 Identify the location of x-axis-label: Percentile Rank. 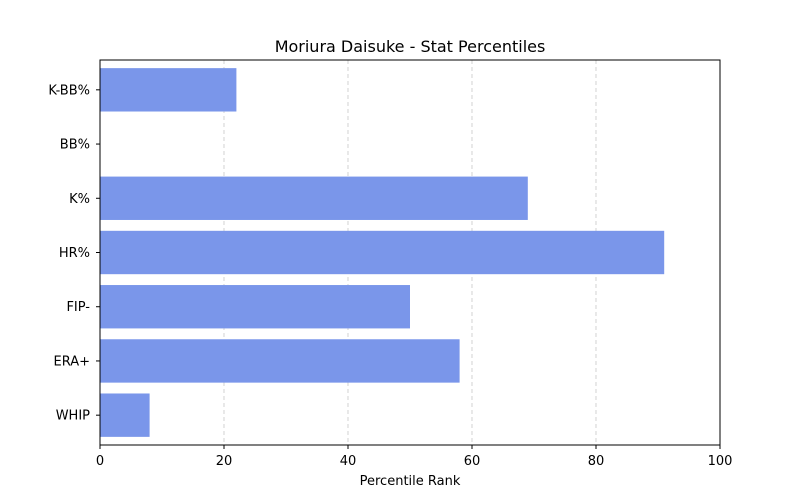
(410, 481).